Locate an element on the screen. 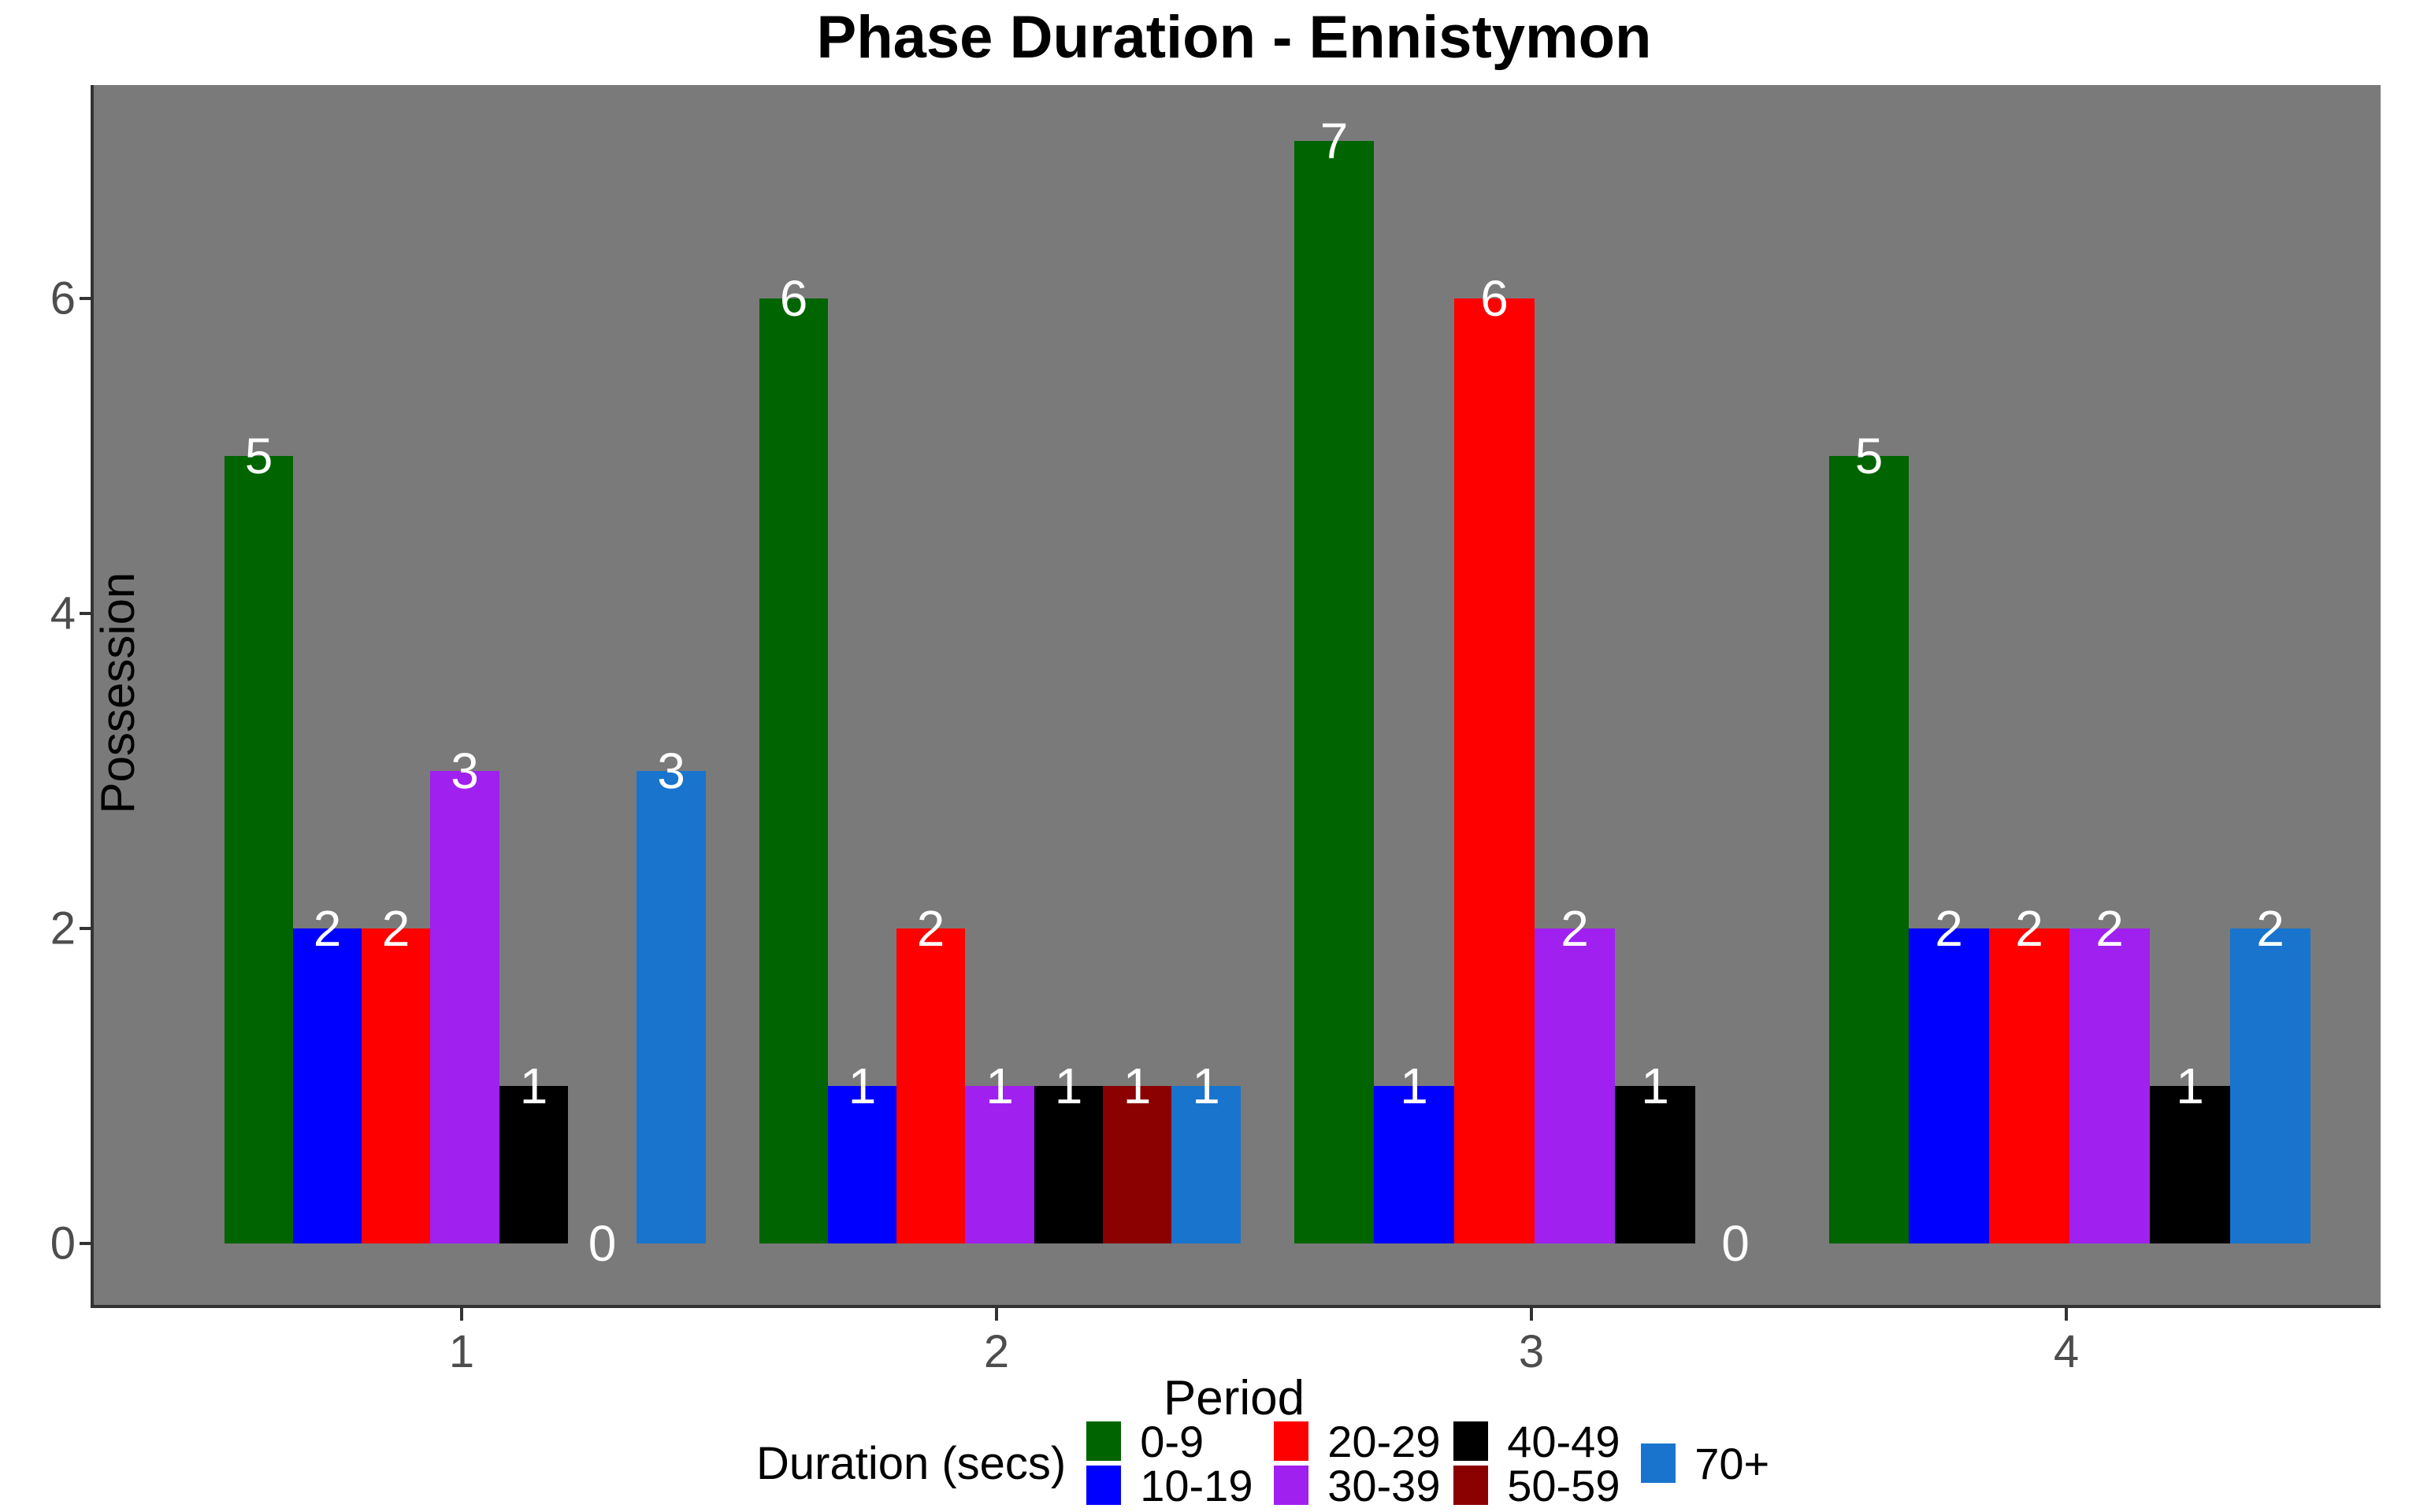 The height and width of the screenshot is (1512, 2420). legend-item-30-39: 30-39 is located at coordinates (1363, 1485).